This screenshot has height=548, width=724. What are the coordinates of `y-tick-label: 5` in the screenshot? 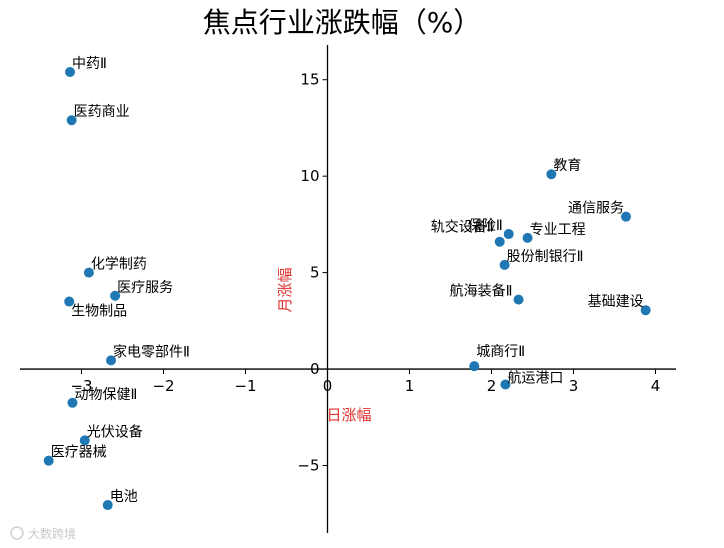 It's located at (315, 273).